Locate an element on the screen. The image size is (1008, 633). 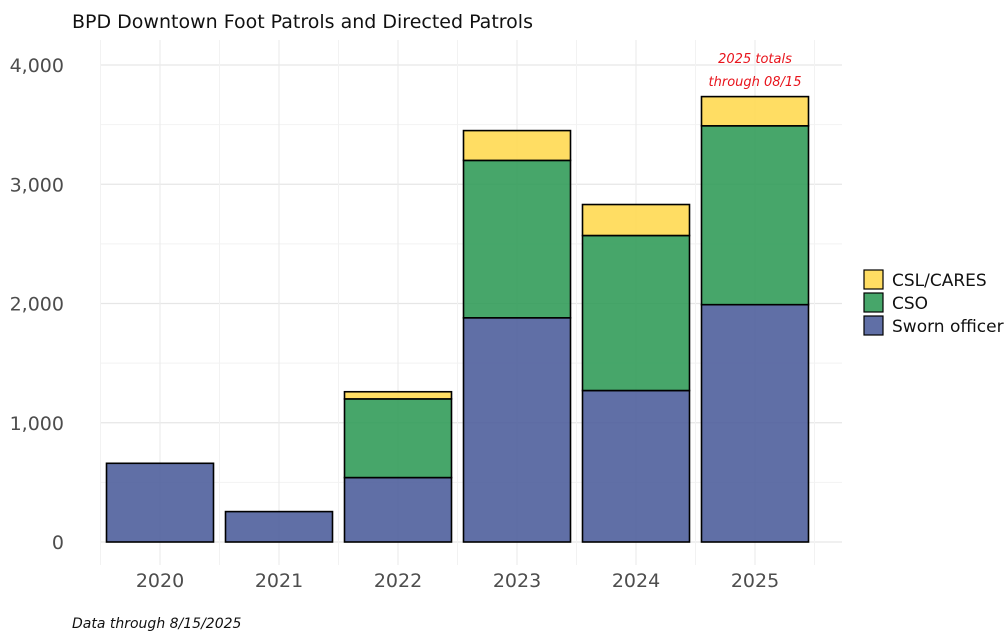
x-tick-label: 2024 is located at coordinates (636, 581).